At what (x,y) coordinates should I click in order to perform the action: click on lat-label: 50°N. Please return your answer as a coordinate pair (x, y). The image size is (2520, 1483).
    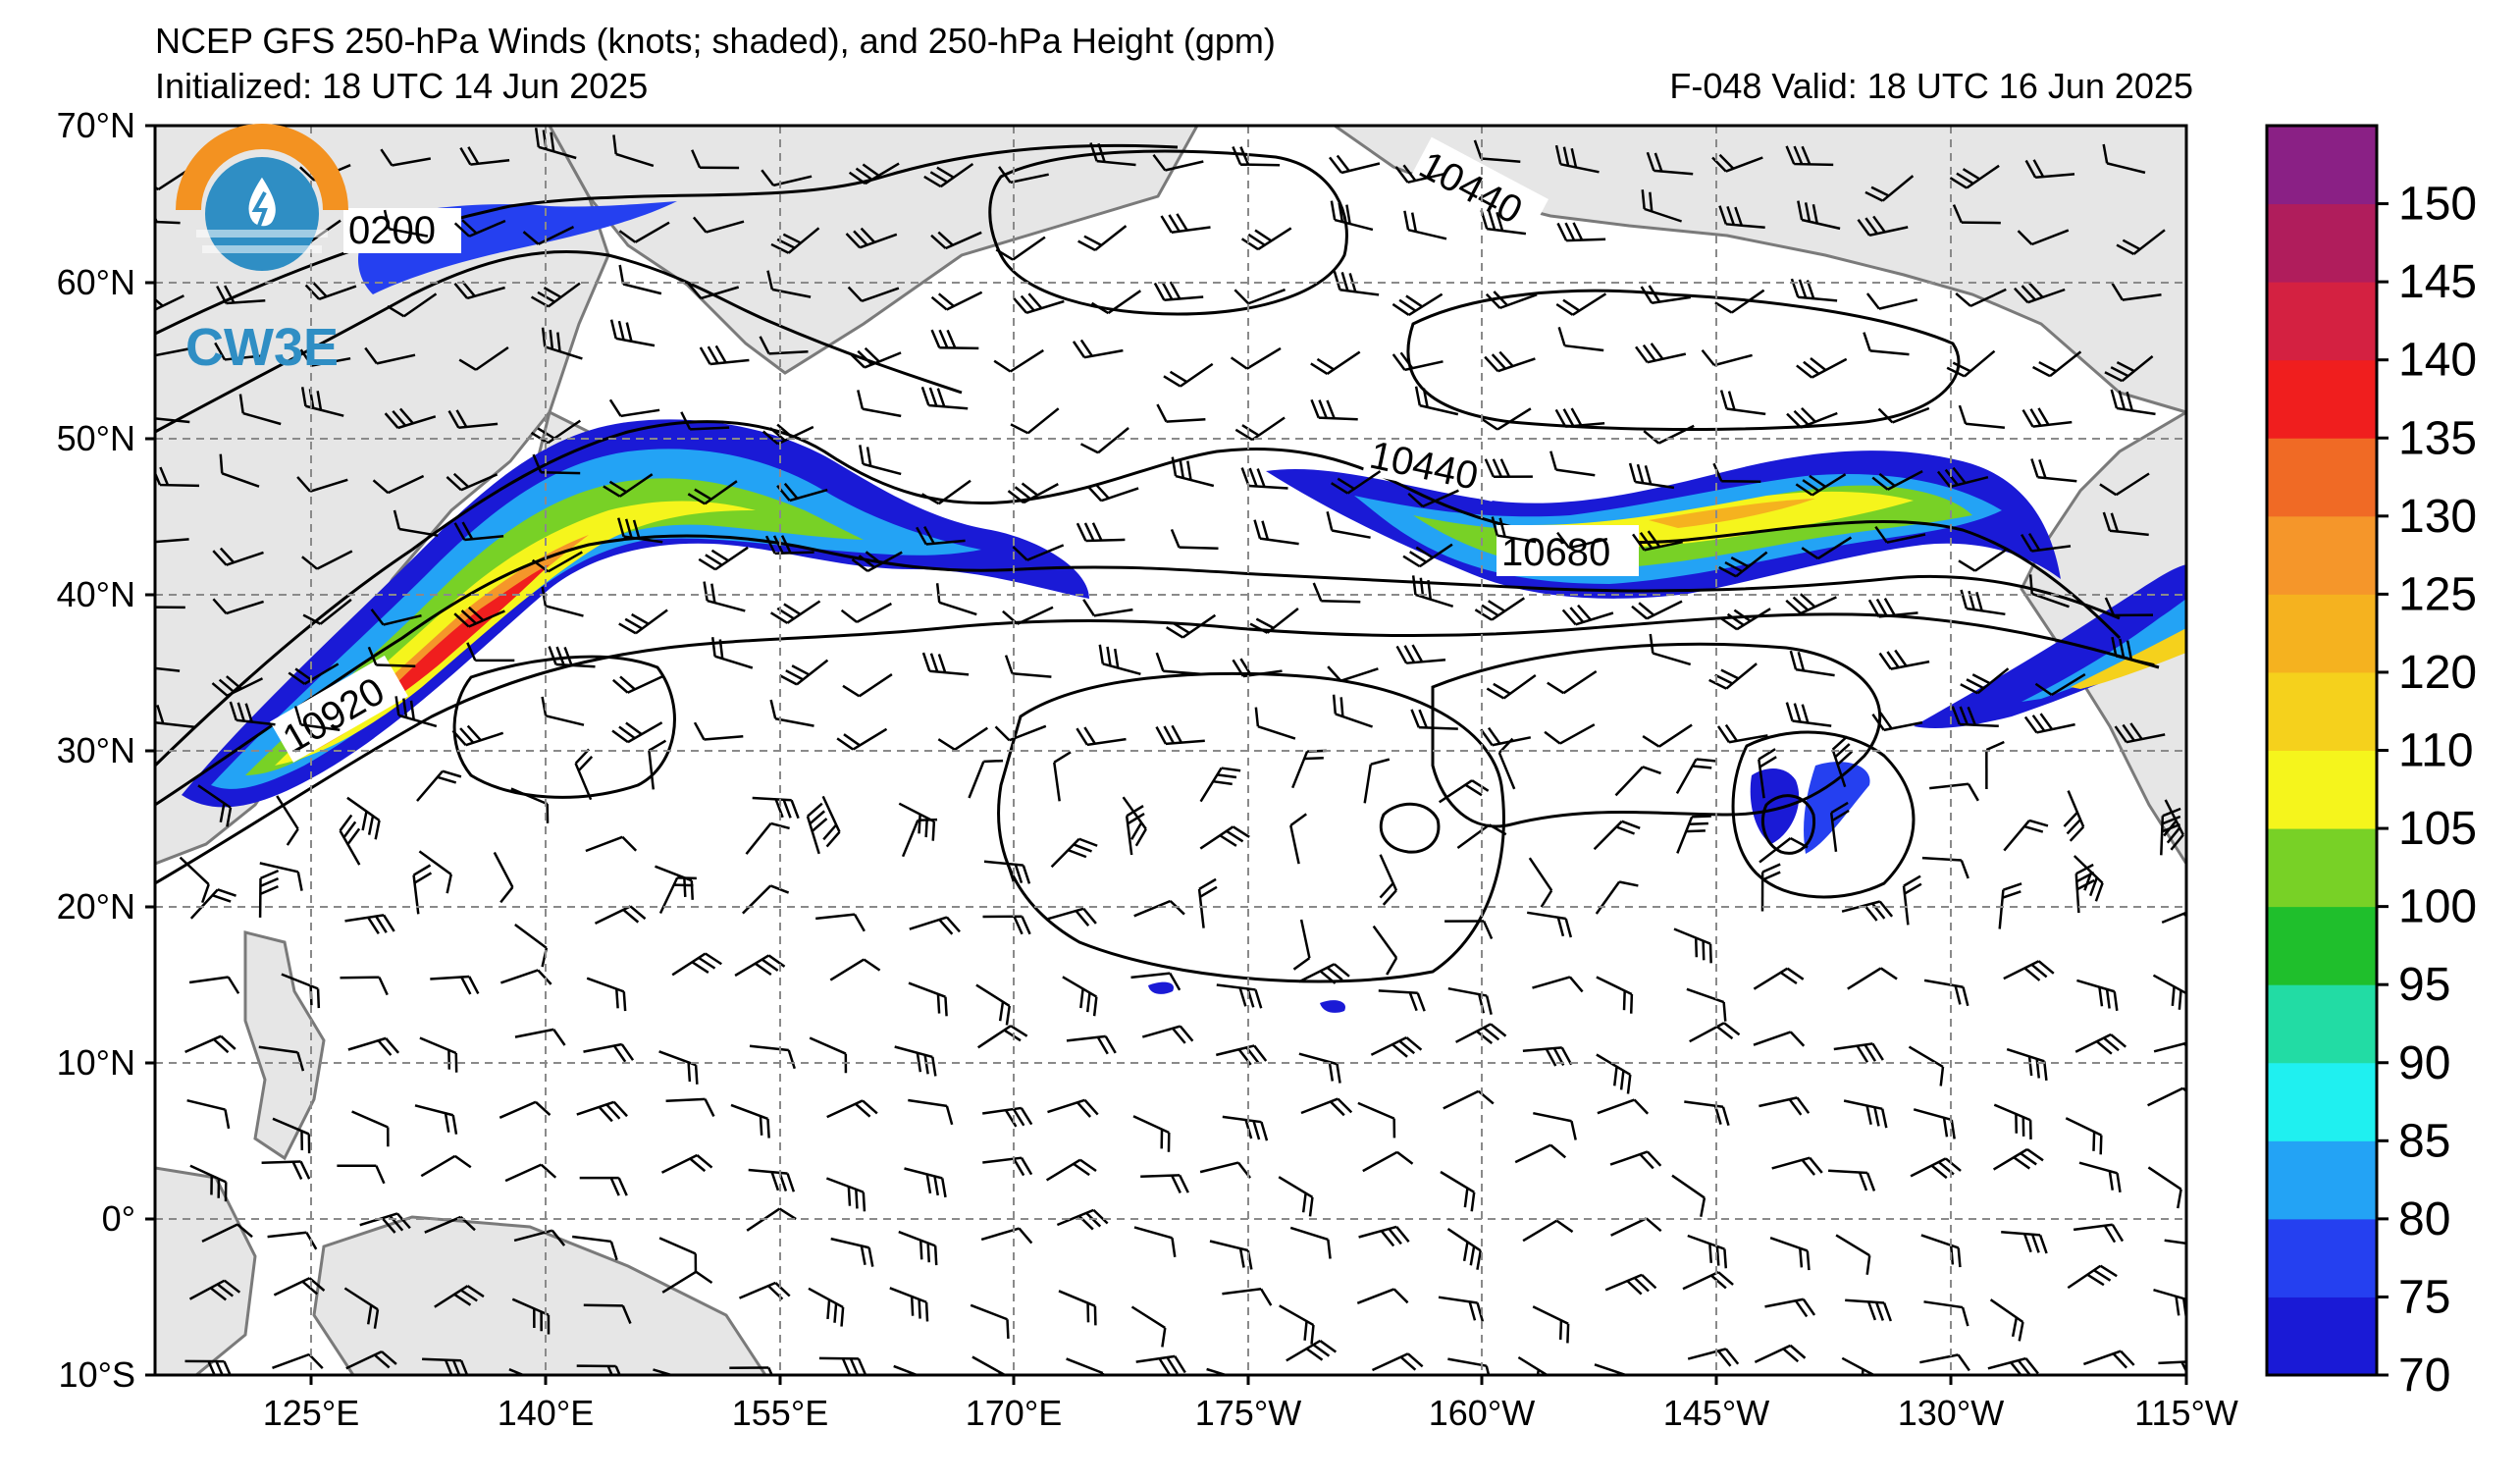
    Looking at the image, I should click on (96, 438).